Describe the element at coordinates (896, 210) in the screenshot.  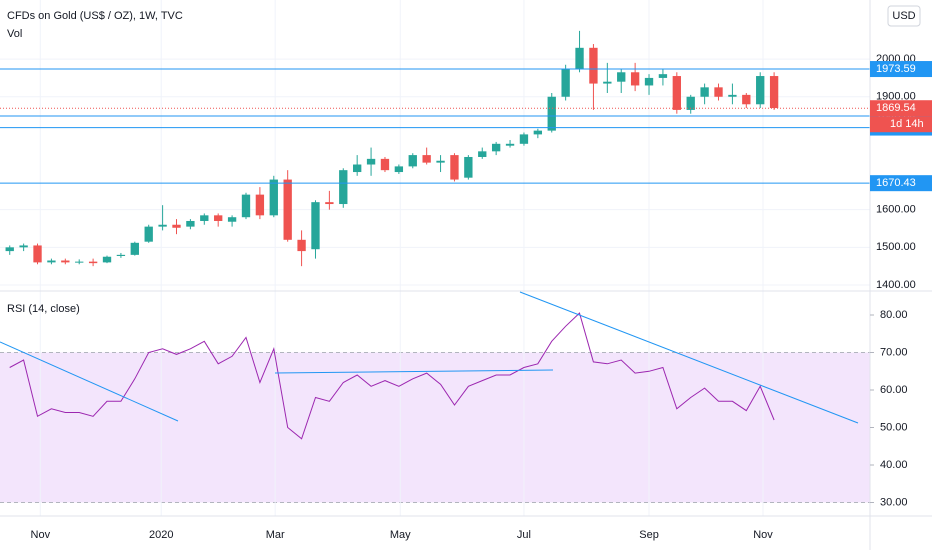
I see `y-tick-label: 1600.00` at that location.